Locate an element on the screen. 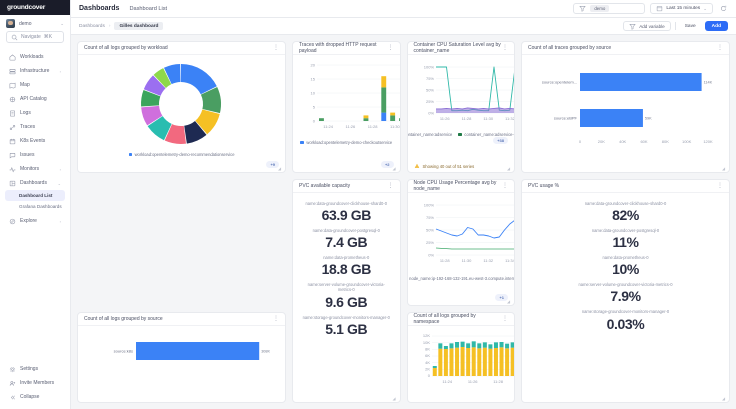  svg-text: 0 is located at coordinates (428, 375).